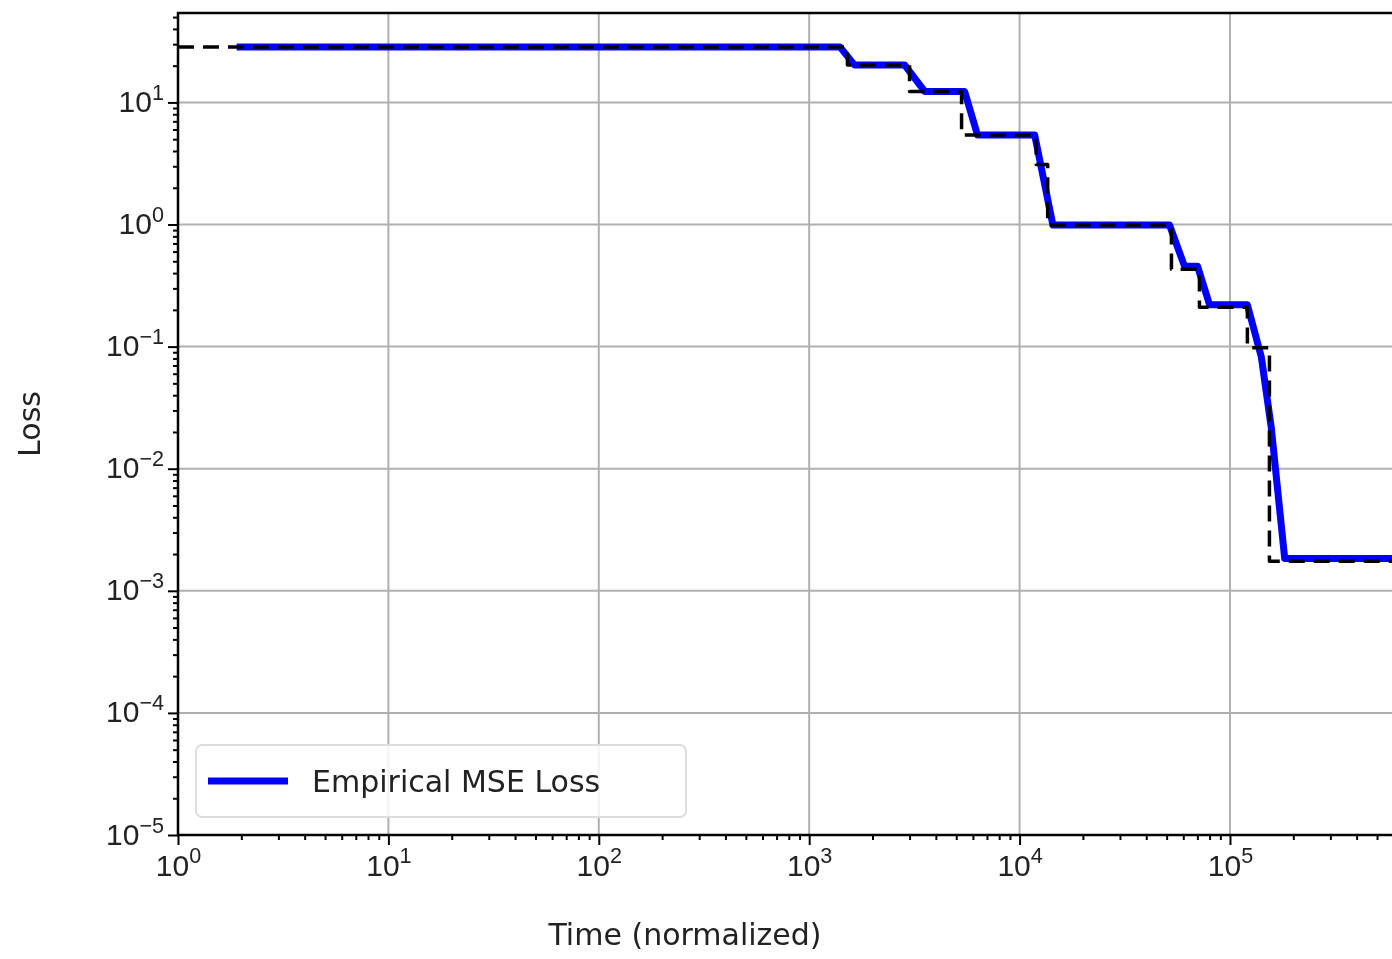 The height and width of the screenshot is (959, 1392). Describe the element at coordinates (1230, 862) in the screenshot. I see `x-tick-label: 10$^{5}$` at that location.